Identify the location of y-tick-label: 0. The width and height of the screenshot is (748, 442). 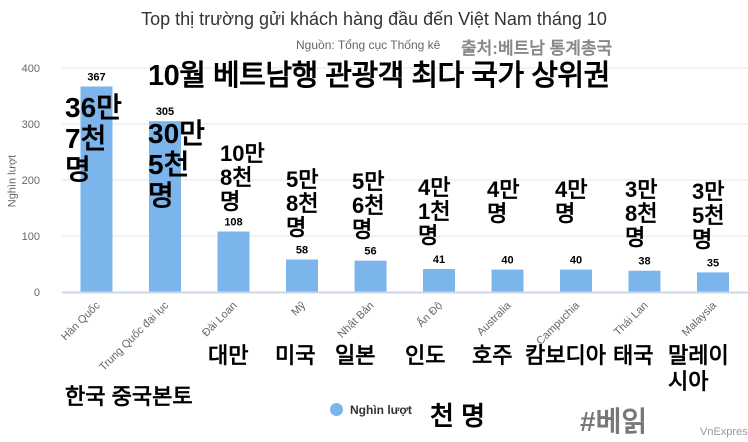
(37, 293).